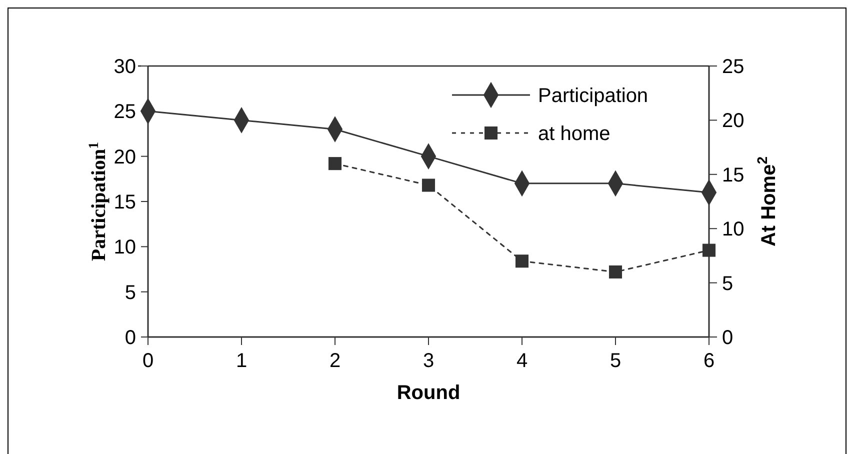 The width and height of the screenshot is (856, 454). What do you see at coordinates (130, 293) in the screenshot?
I see `y-tick-label: 5` at bounding box center [130, 293].